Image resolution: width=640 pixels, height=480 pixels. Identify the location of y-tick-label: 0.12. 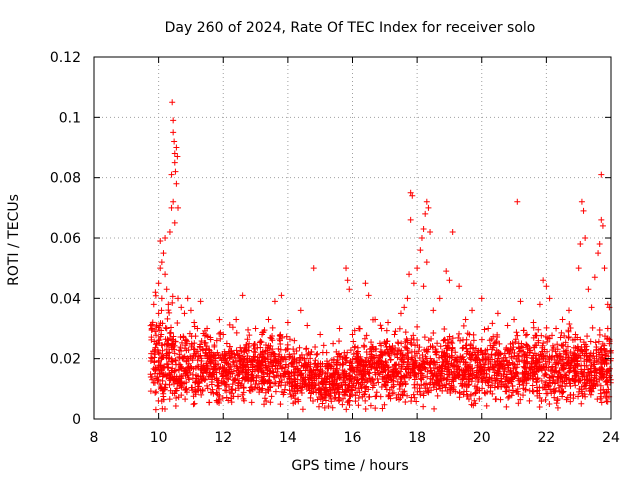
(65, 58).